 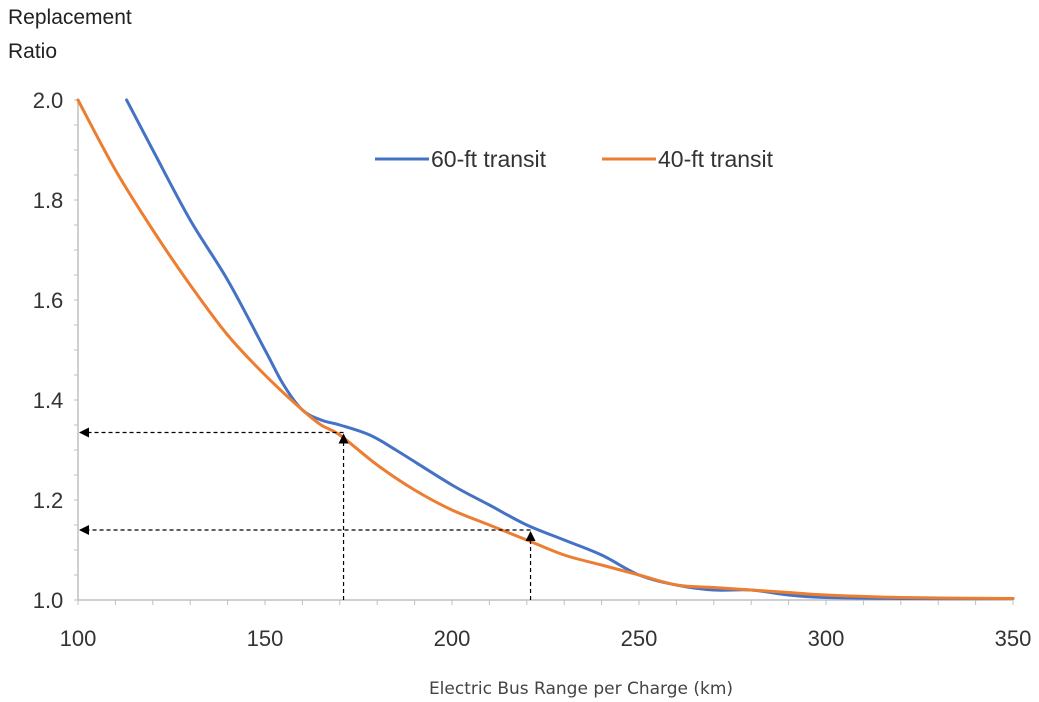 I want to click on x-tick-label: 150, so click(x=265, y=638).